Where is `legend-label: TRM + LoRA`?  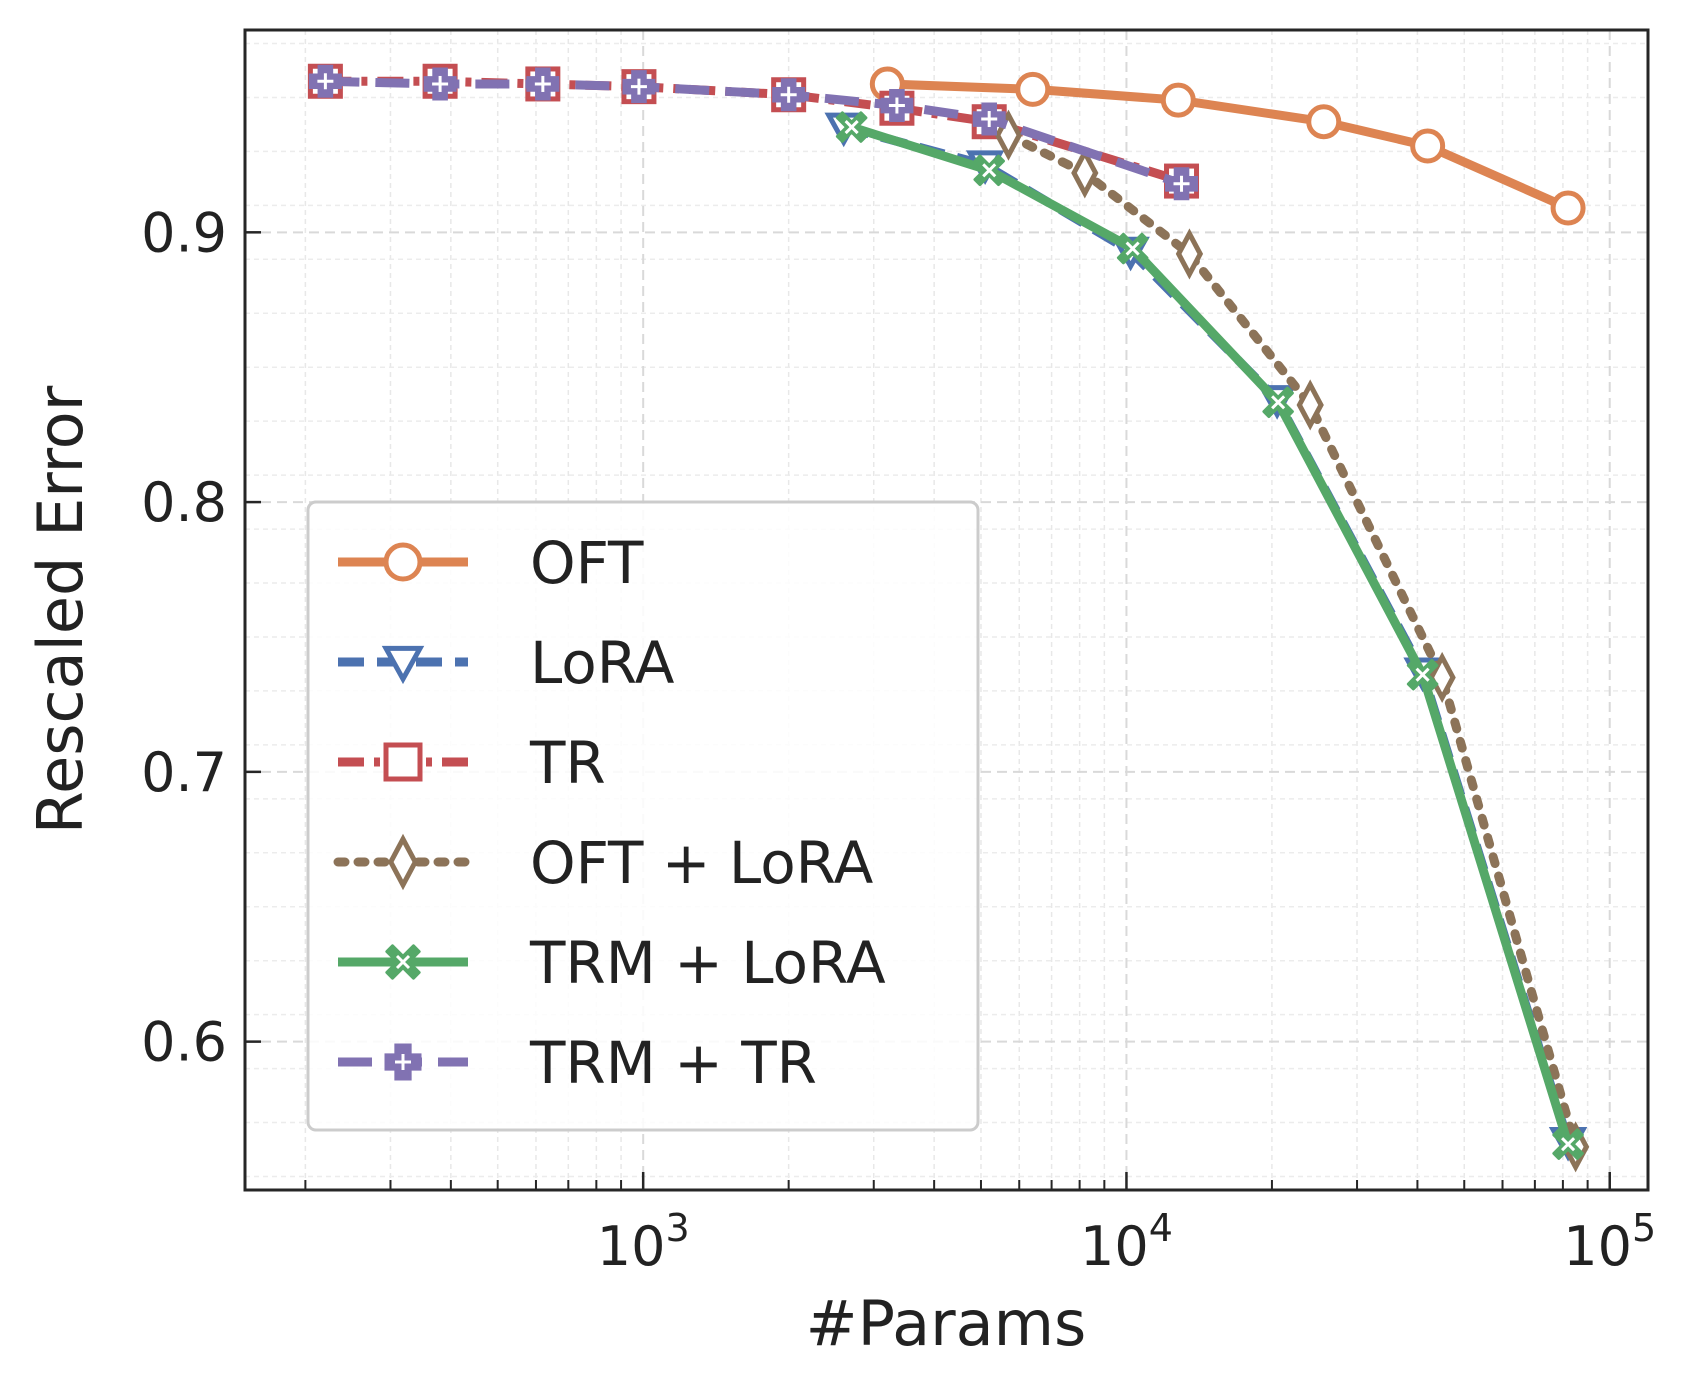
legend-label: TRM + LoRA is located at coordinates (707, 963).